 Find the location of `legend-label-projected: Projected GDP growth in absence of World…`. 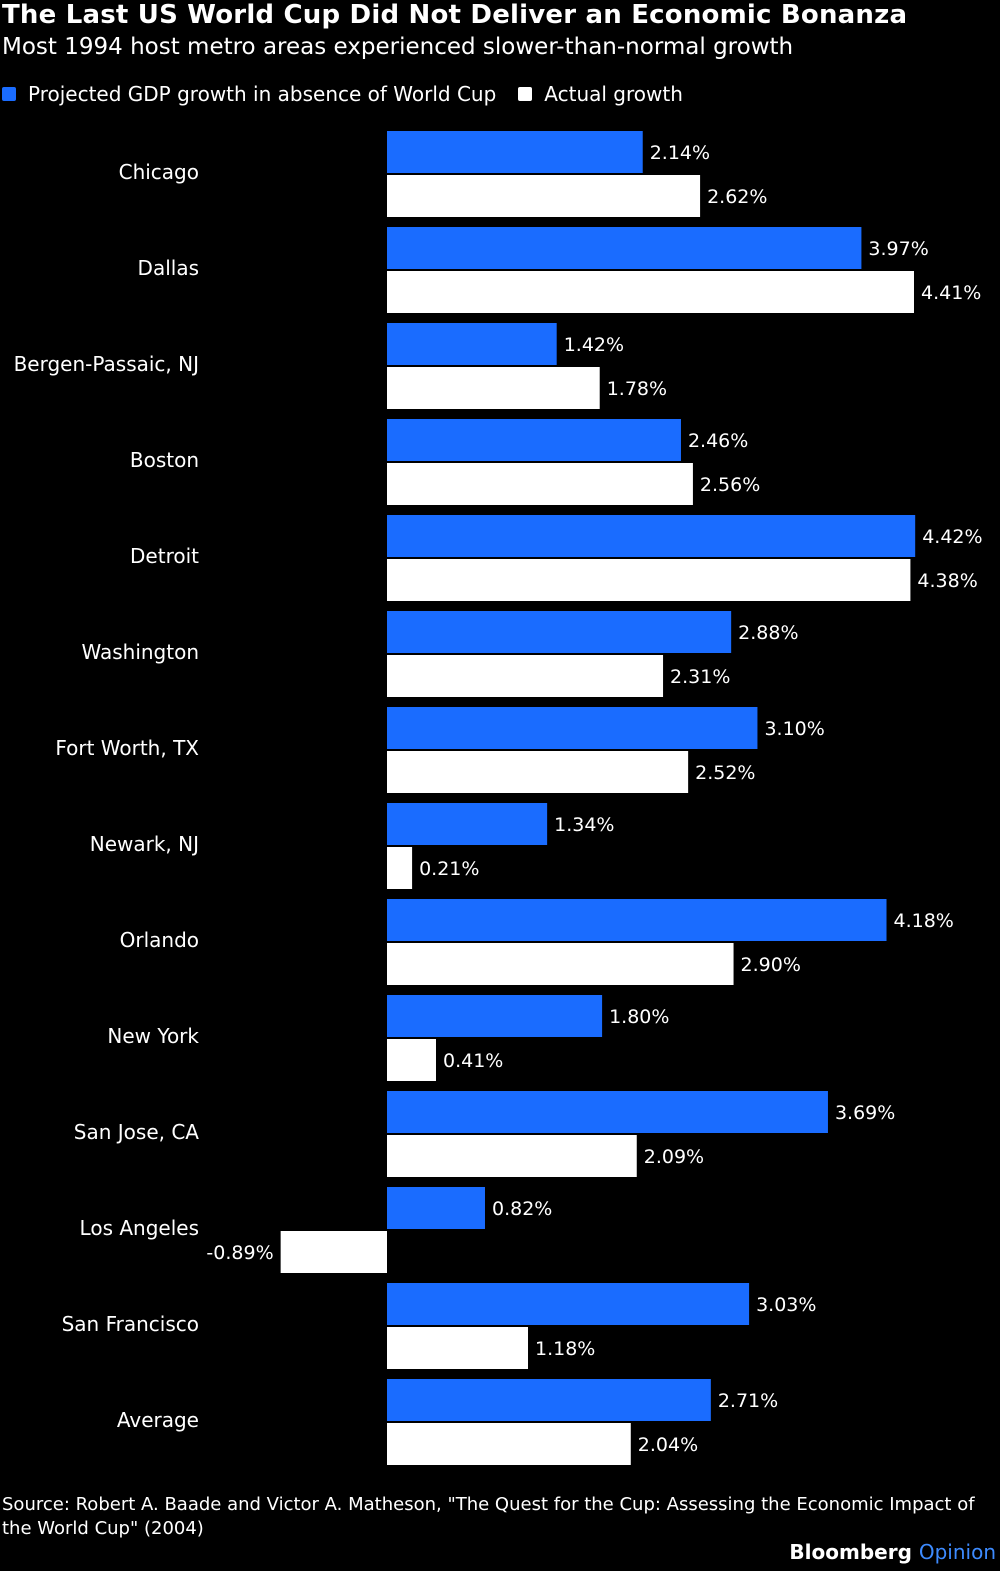

legend-label-projected: Projected GDP growth in absence of World… is located at coordinates (262, 94).